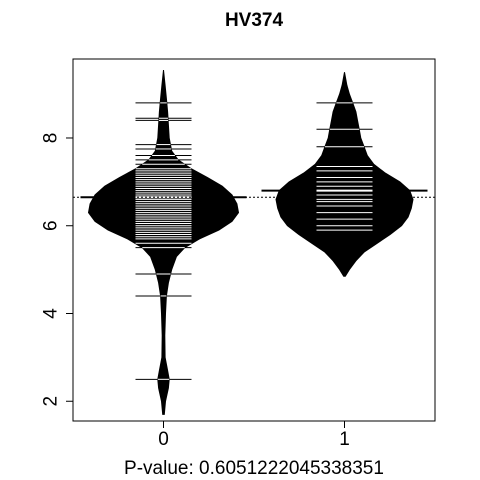 The width and height of the screenshot is (480, 480). I want to click on chart-title: HV374, so click(254, 20).